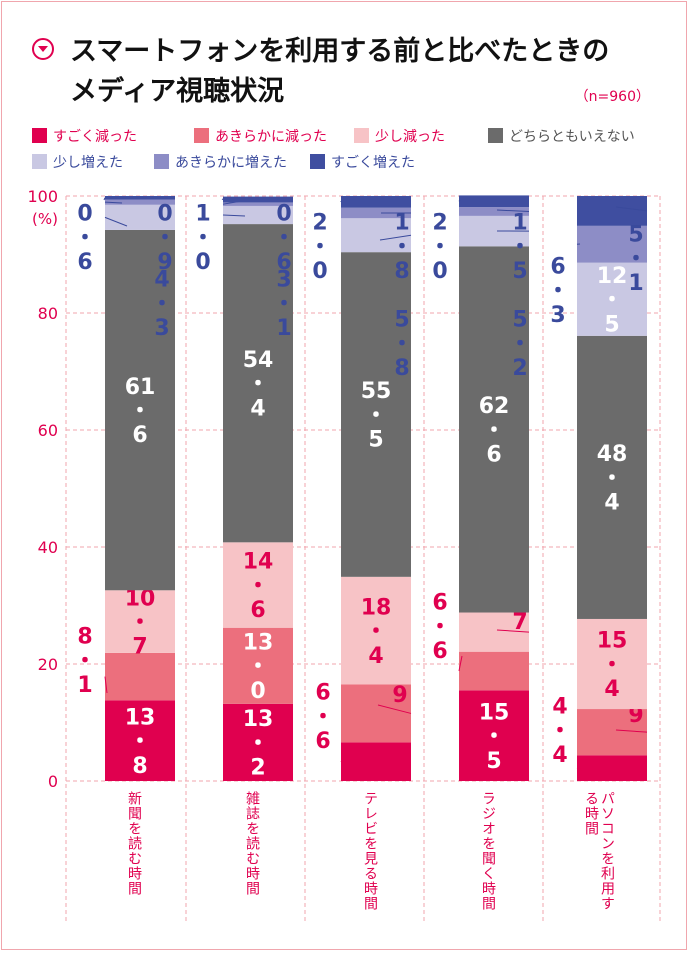 The image size is (690, 953). Describe the element at coordinates (162, 304) in the screenshot. I see `data-label: 4 ・ 3` at that location.